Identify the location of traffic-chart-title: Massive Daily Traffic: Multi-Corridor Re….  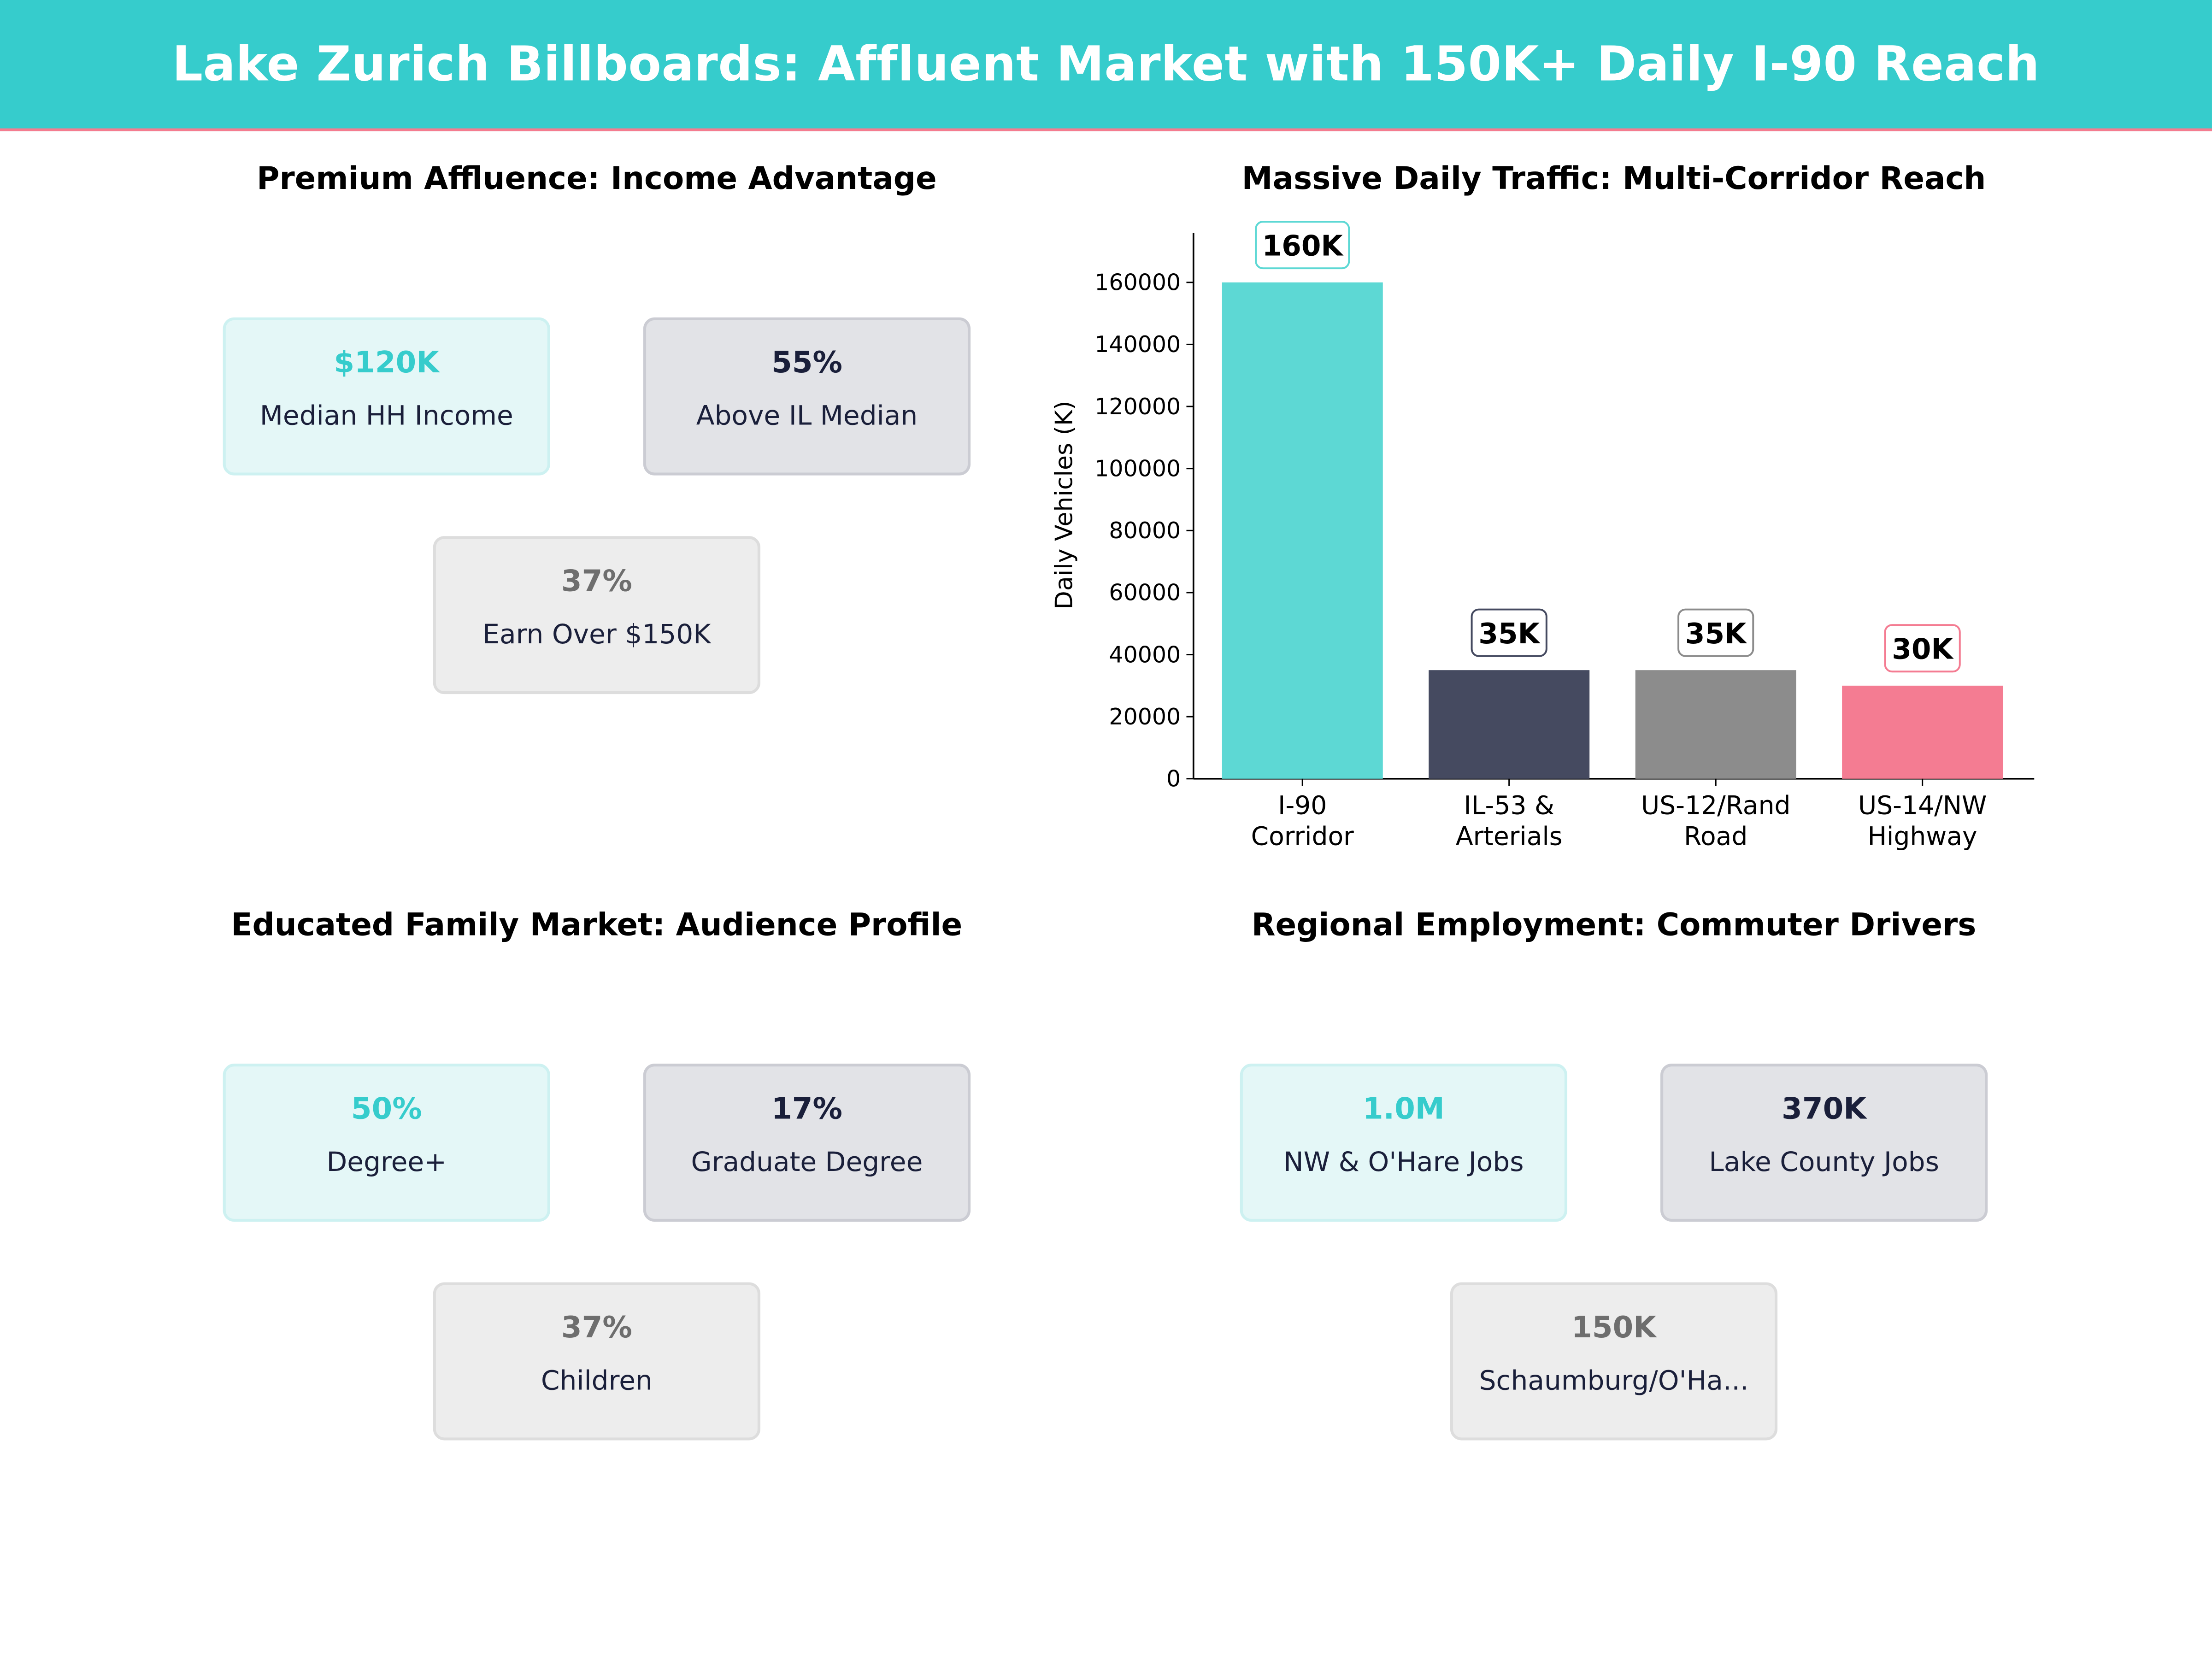
(1613, 180).